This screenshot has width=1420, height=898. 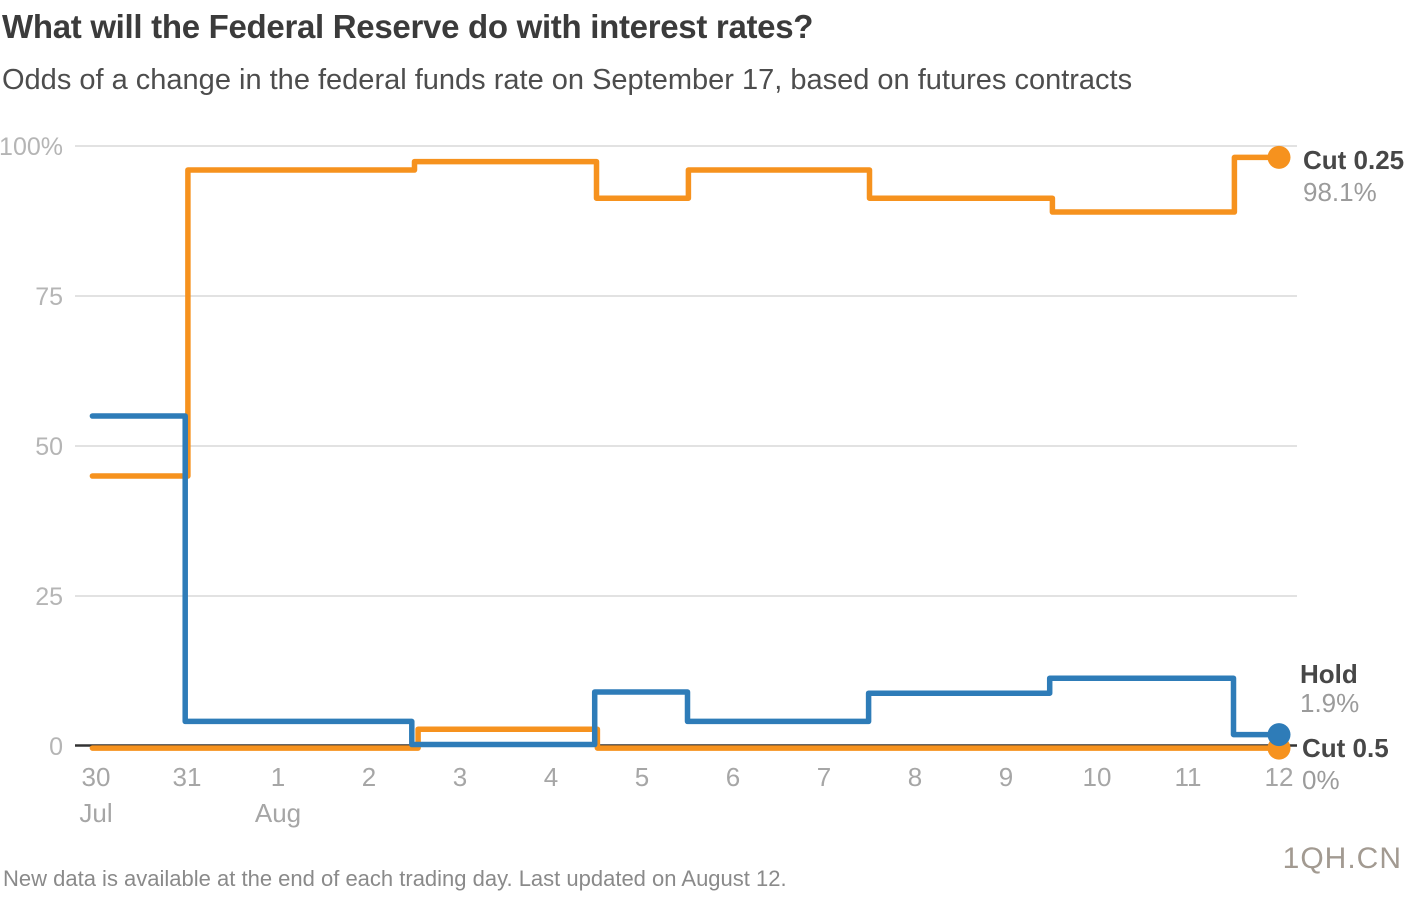 What do you see at coordinates (1353, 160) in the screenshot?
I see `series-end-label-cut-0-25: Cut 0.25` at bounding box center [1353, 160].